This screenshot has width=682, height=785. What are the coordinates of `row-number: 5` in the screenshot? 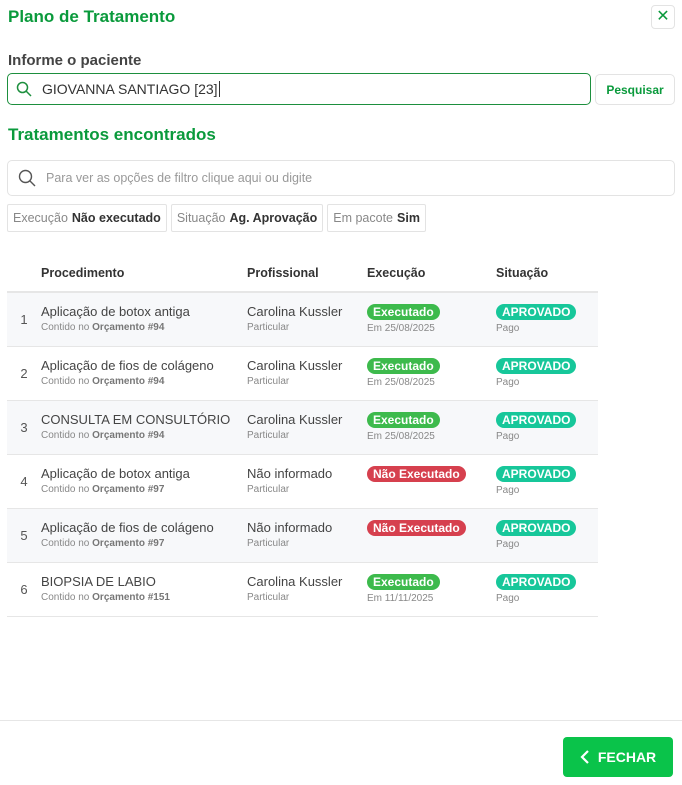 It's located at (24, 535).